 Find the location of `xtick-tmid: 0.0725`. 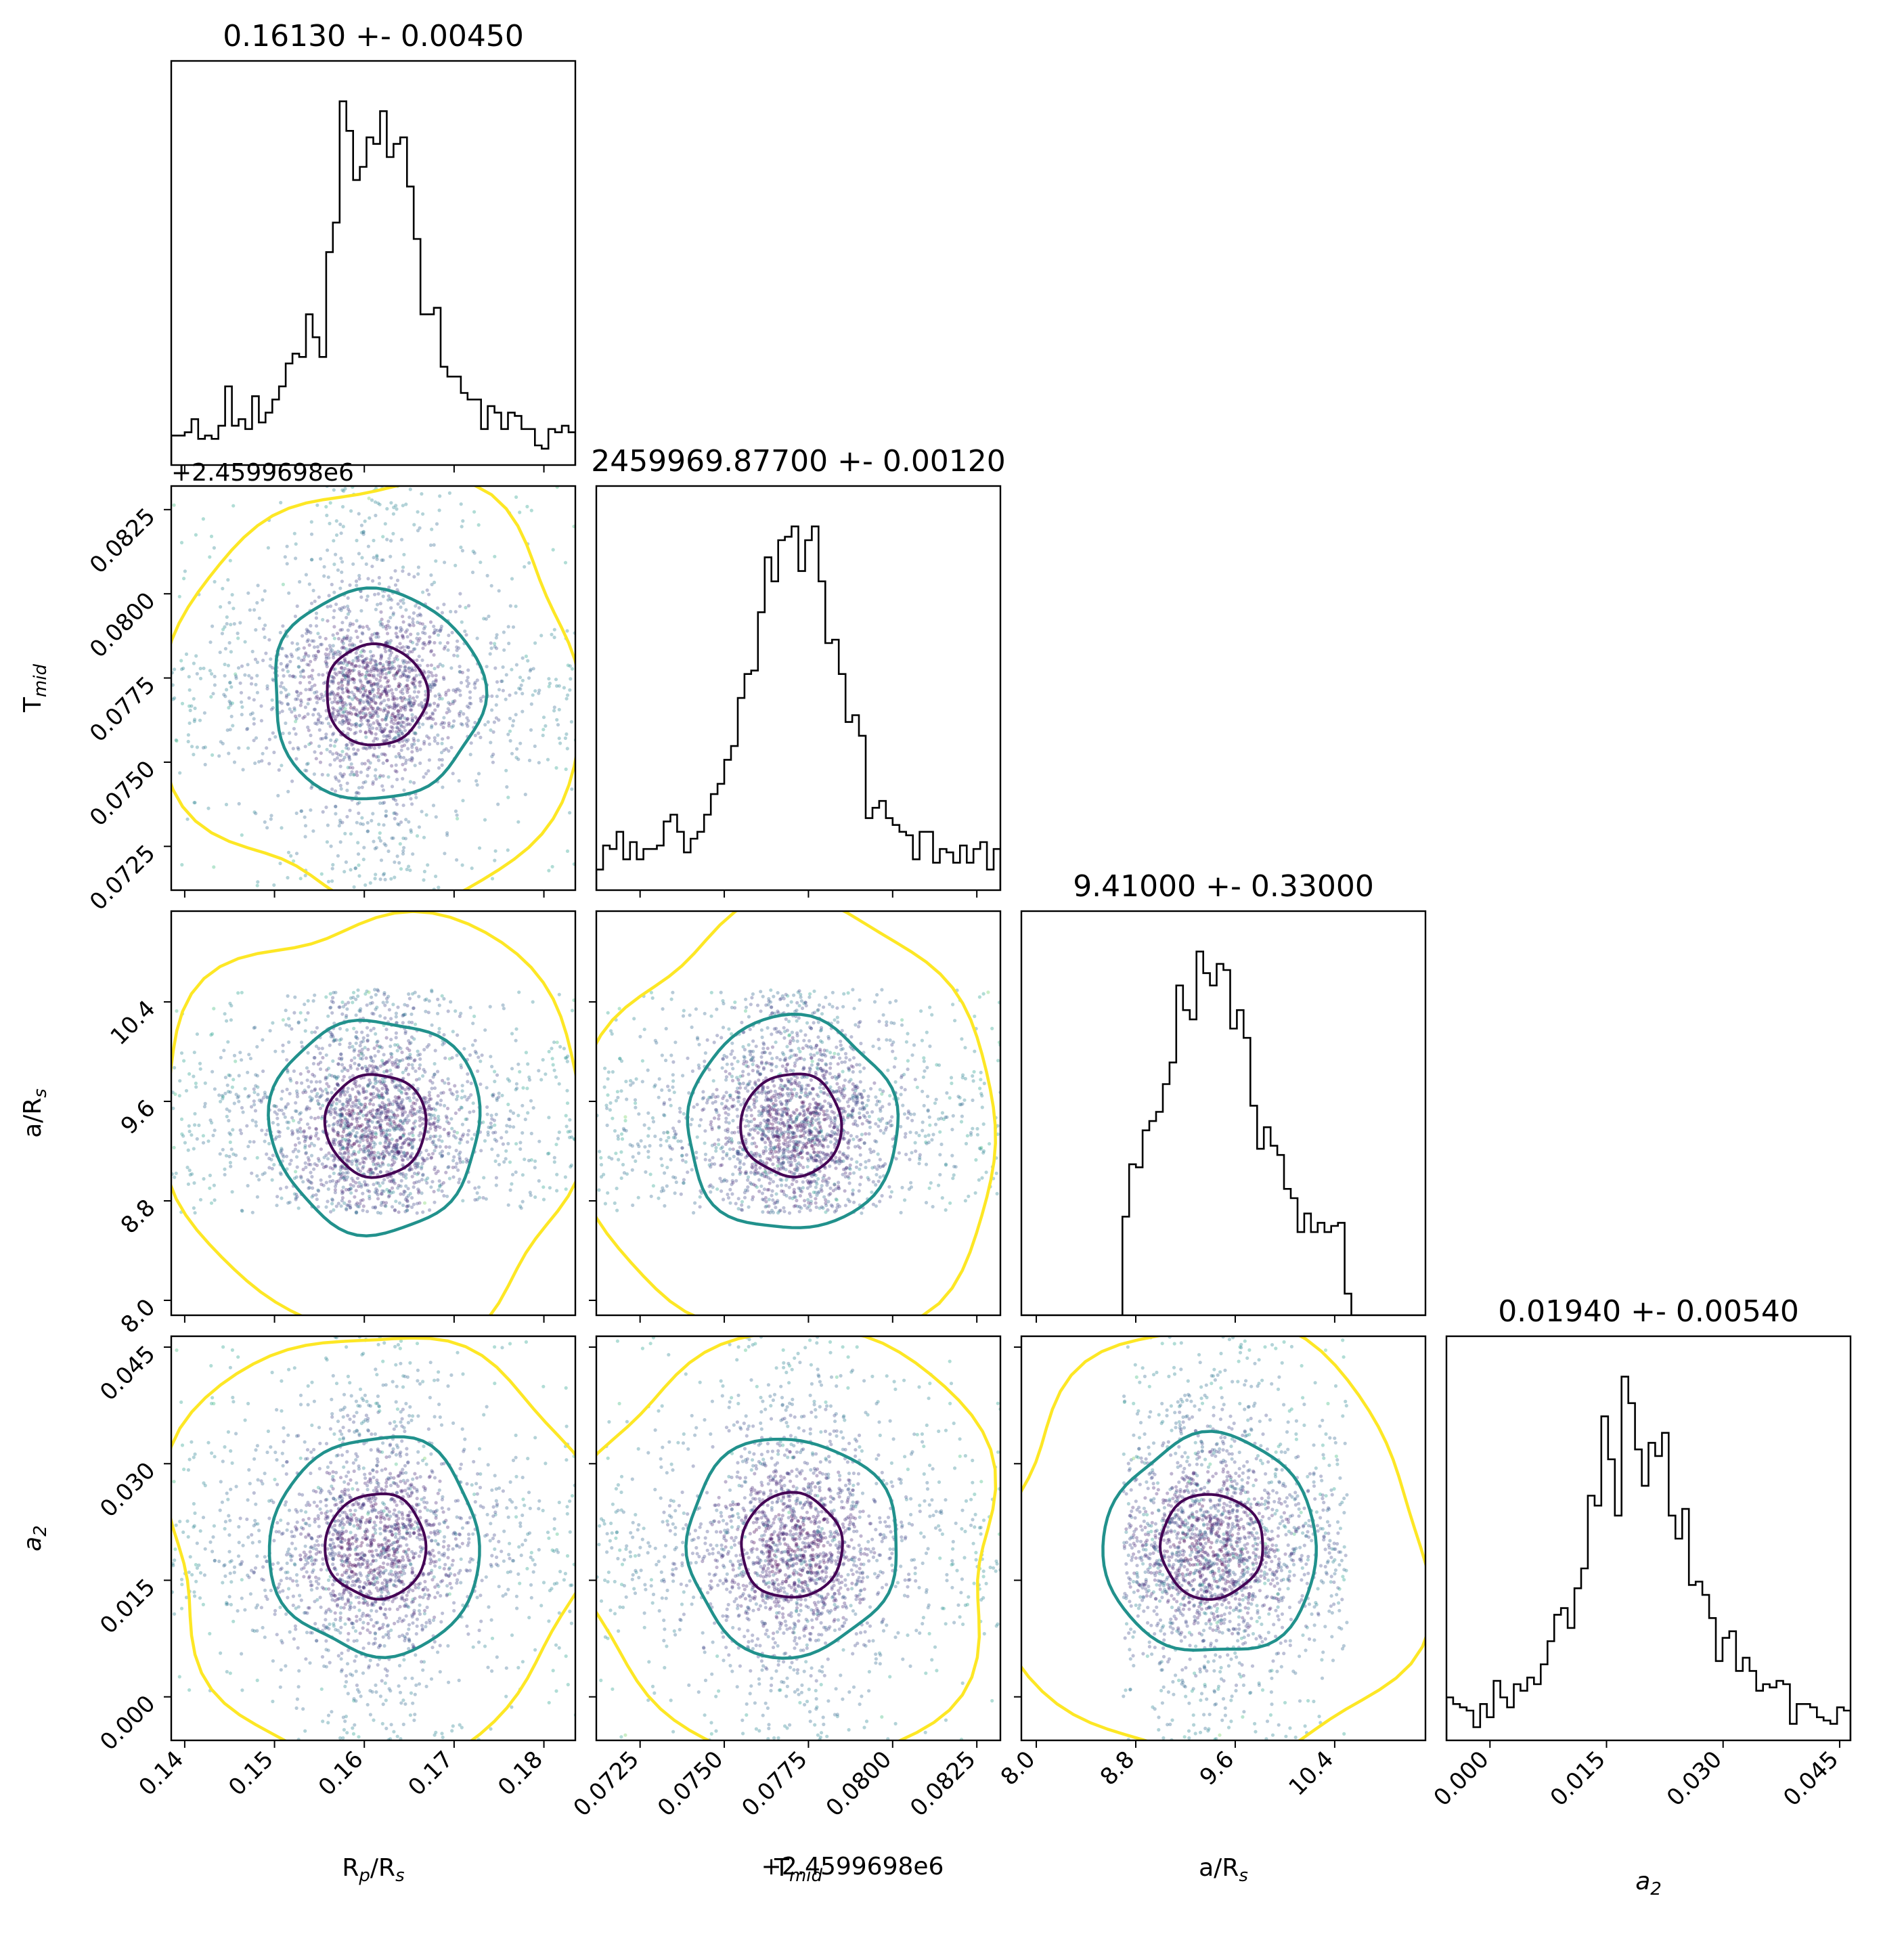

xtick-tmid: 0.0725 is located at coordinates (606, 1784).